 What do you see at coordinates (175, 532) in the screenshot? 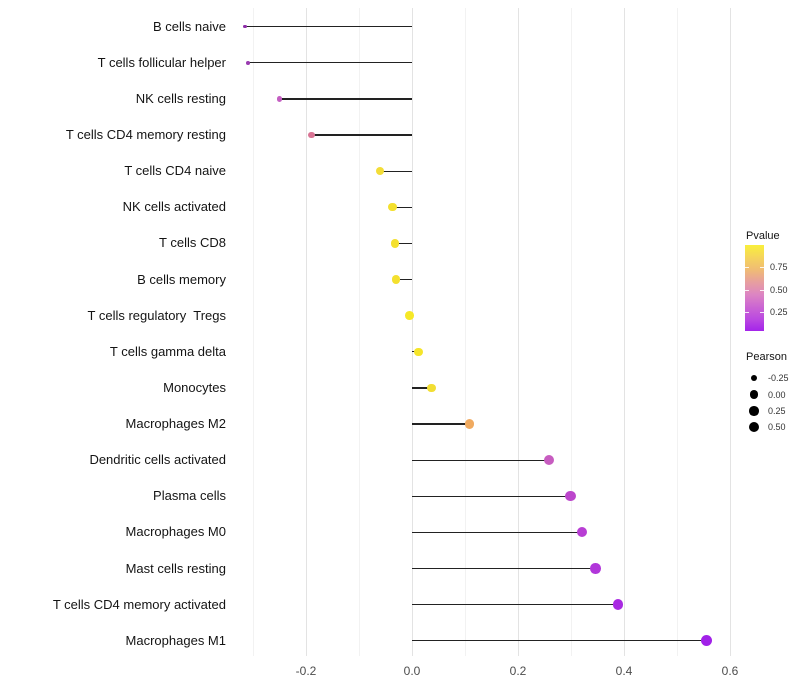
I see `category-label: Macrophages M0` at bounding box center [175, 532].